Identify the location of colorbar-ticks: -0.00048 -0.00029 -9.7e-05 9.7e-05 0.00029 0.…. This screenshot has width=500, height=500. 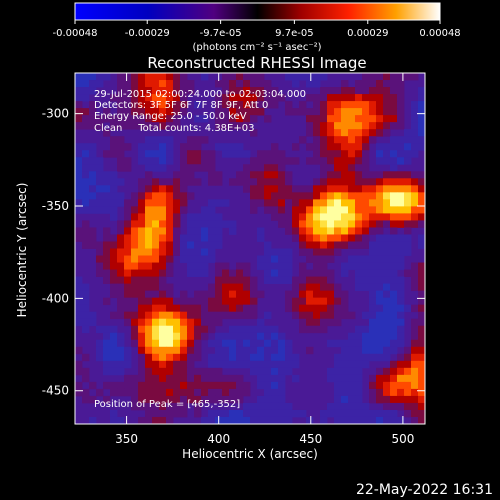
(257, 29).